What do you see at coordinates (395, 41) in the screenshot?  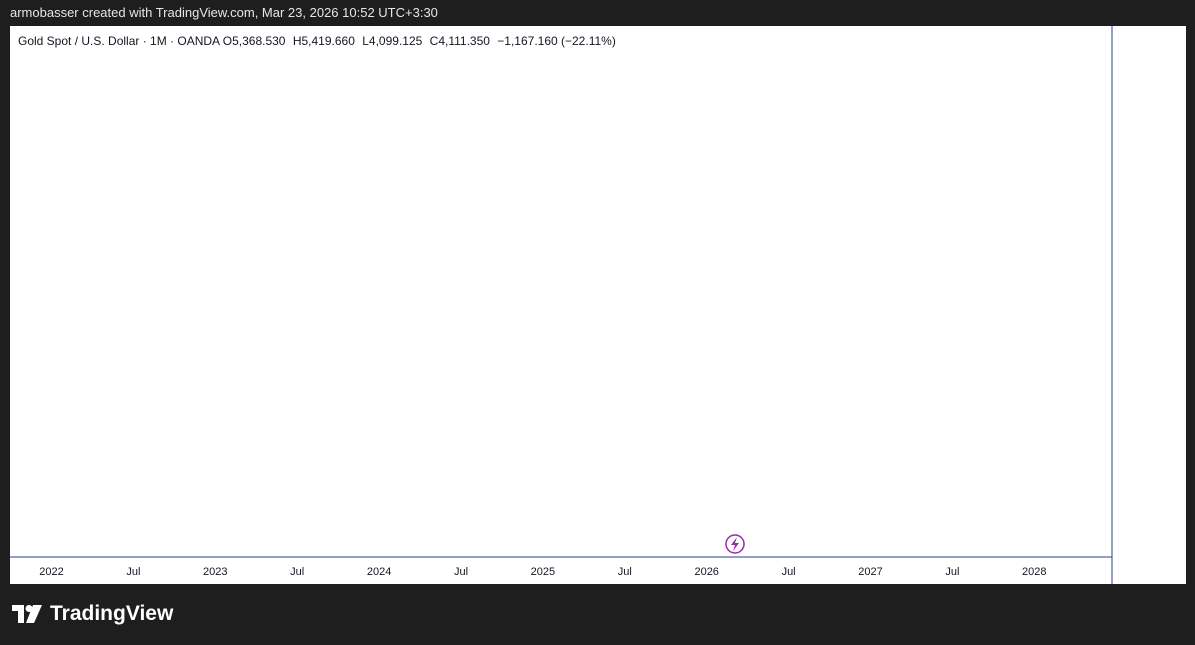 I see `low-value: 4,099.125` at bounding box center [395, 41].